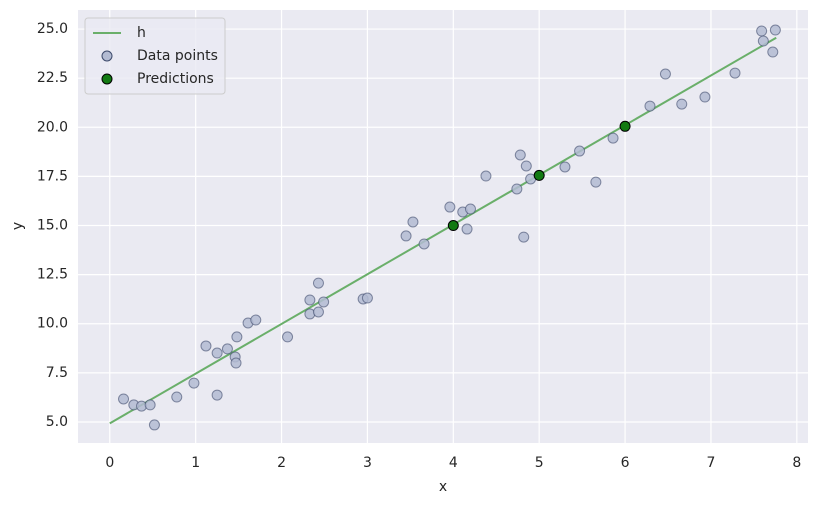 The height and width of the screenshot is (506, 820). What do you see at coordinates (52, 127) in the screenshot?
I see `y-tick-label: 20.0` at bounding box center [52, 127].